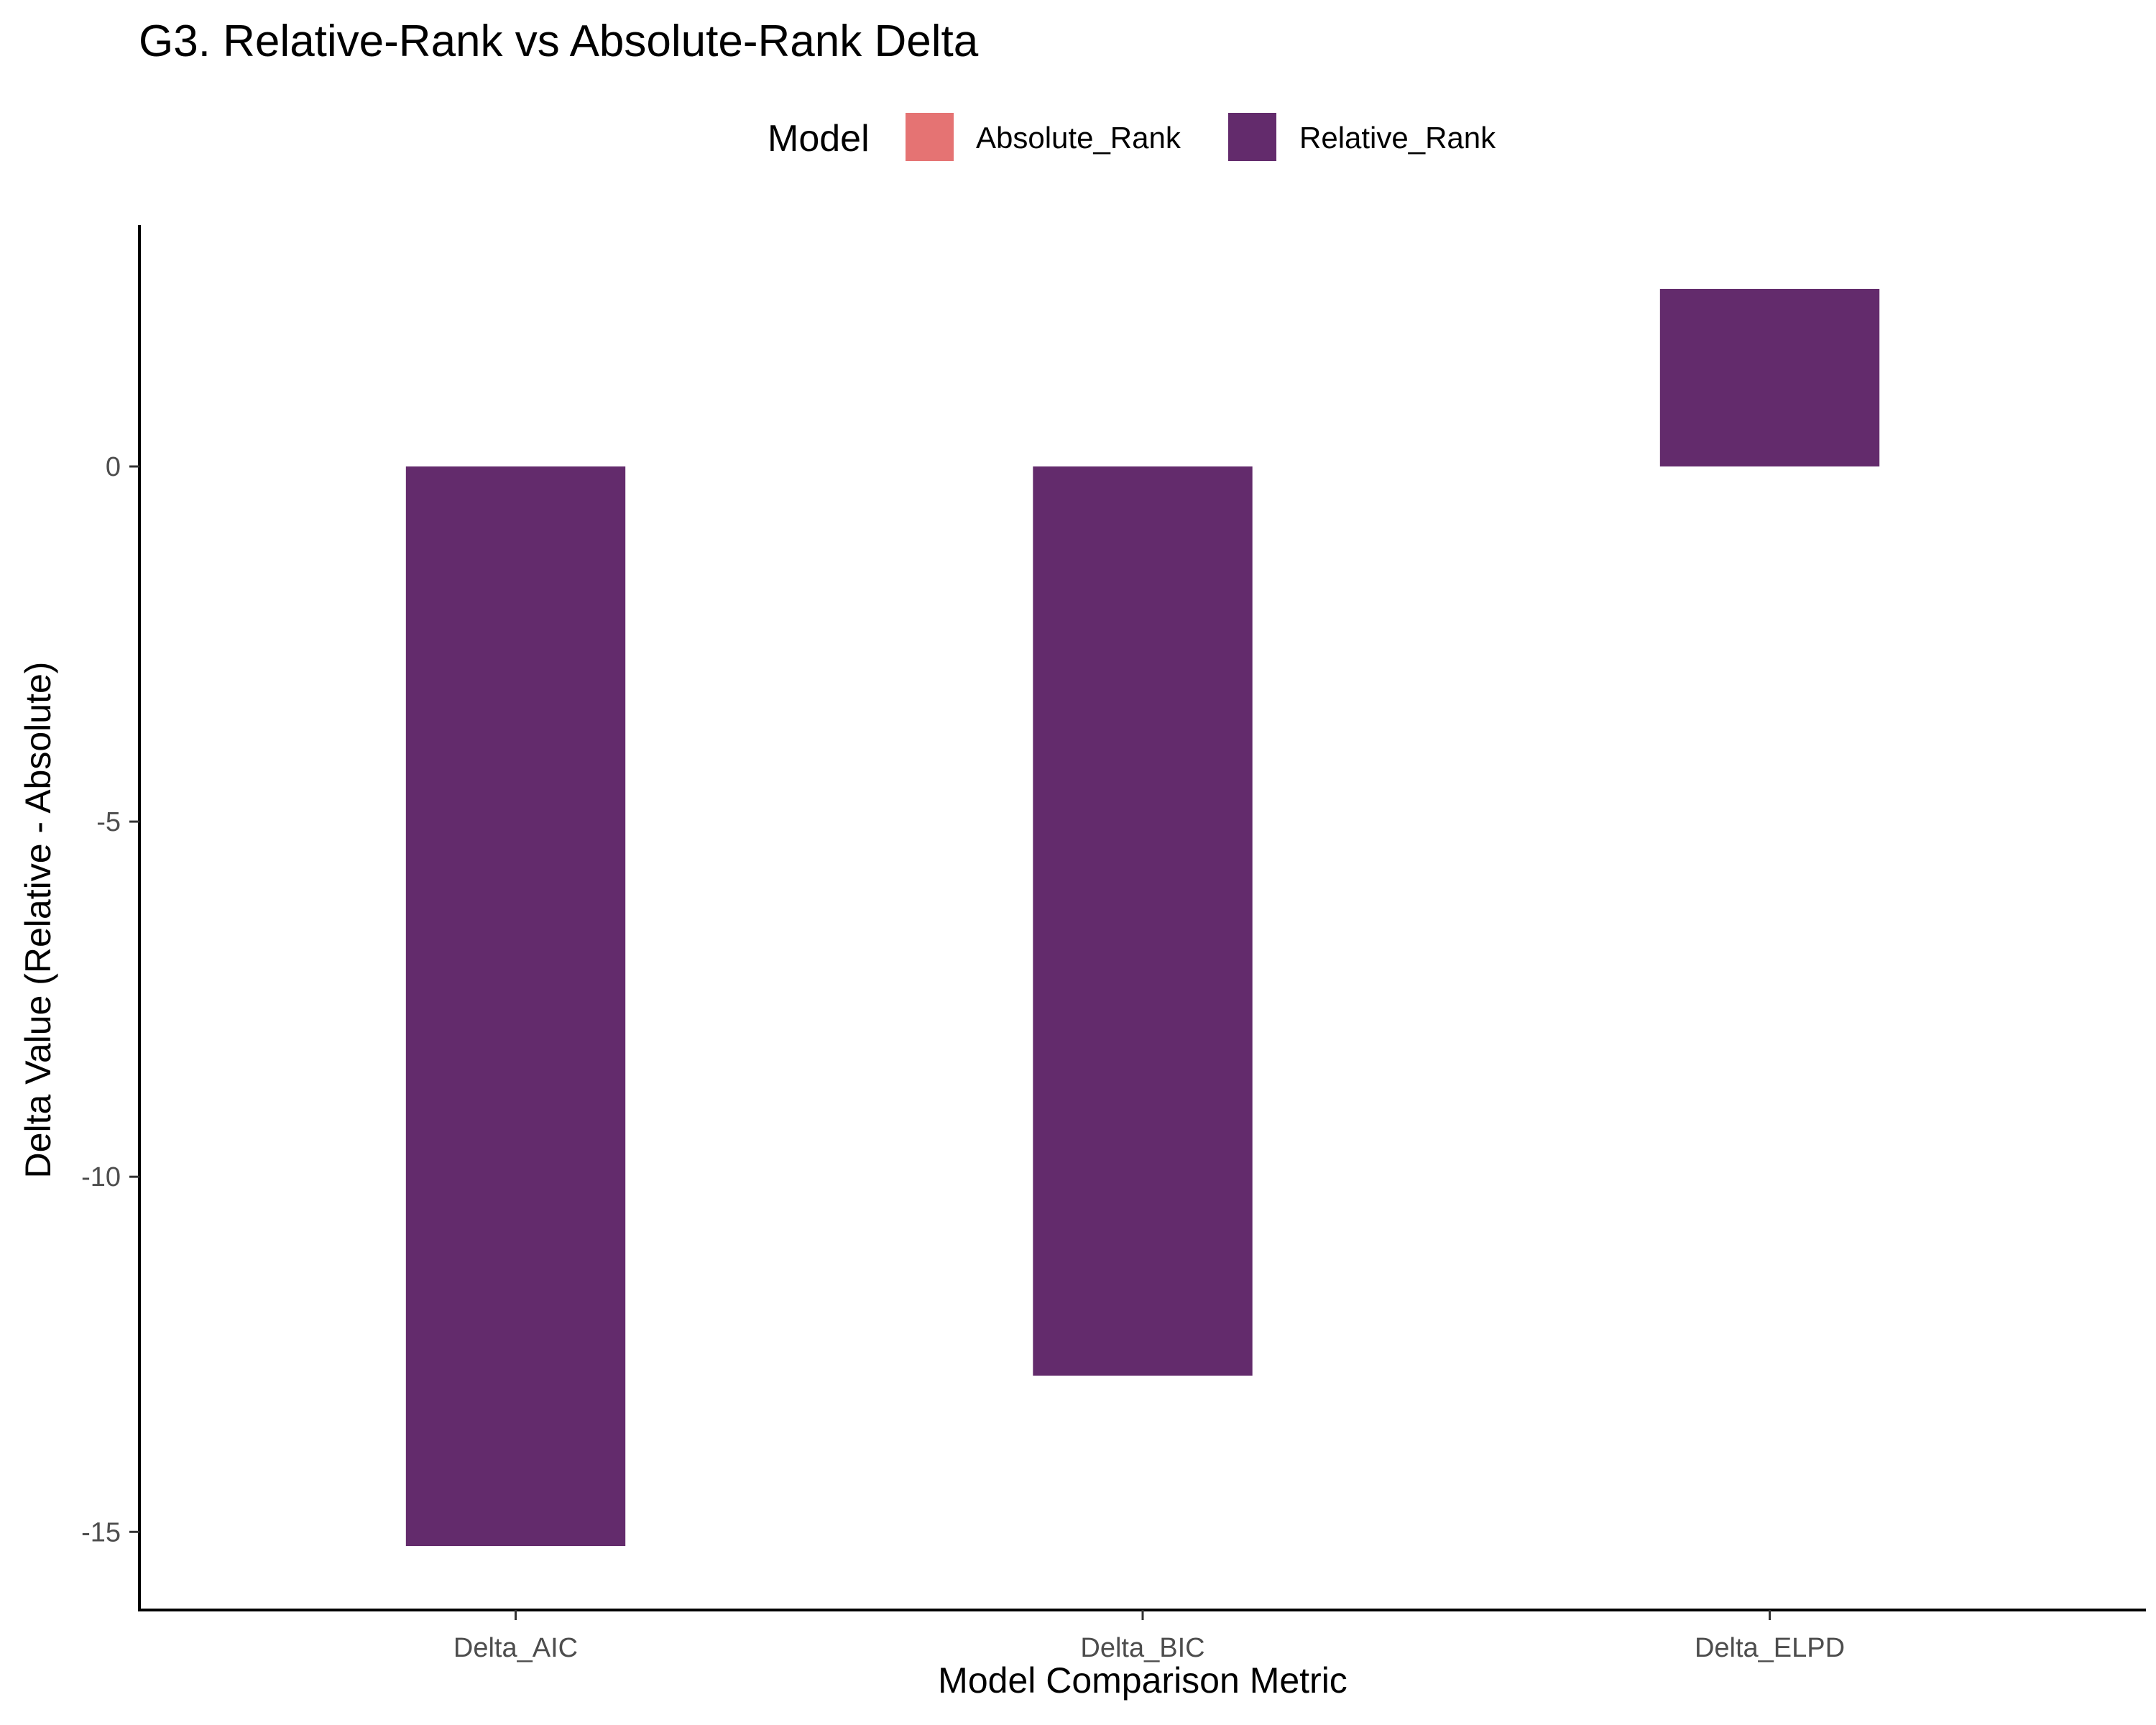  Describe the element at coordinates (1252, 137) in the screenshot. I see `legend-swatch-relative-rank` at that location.